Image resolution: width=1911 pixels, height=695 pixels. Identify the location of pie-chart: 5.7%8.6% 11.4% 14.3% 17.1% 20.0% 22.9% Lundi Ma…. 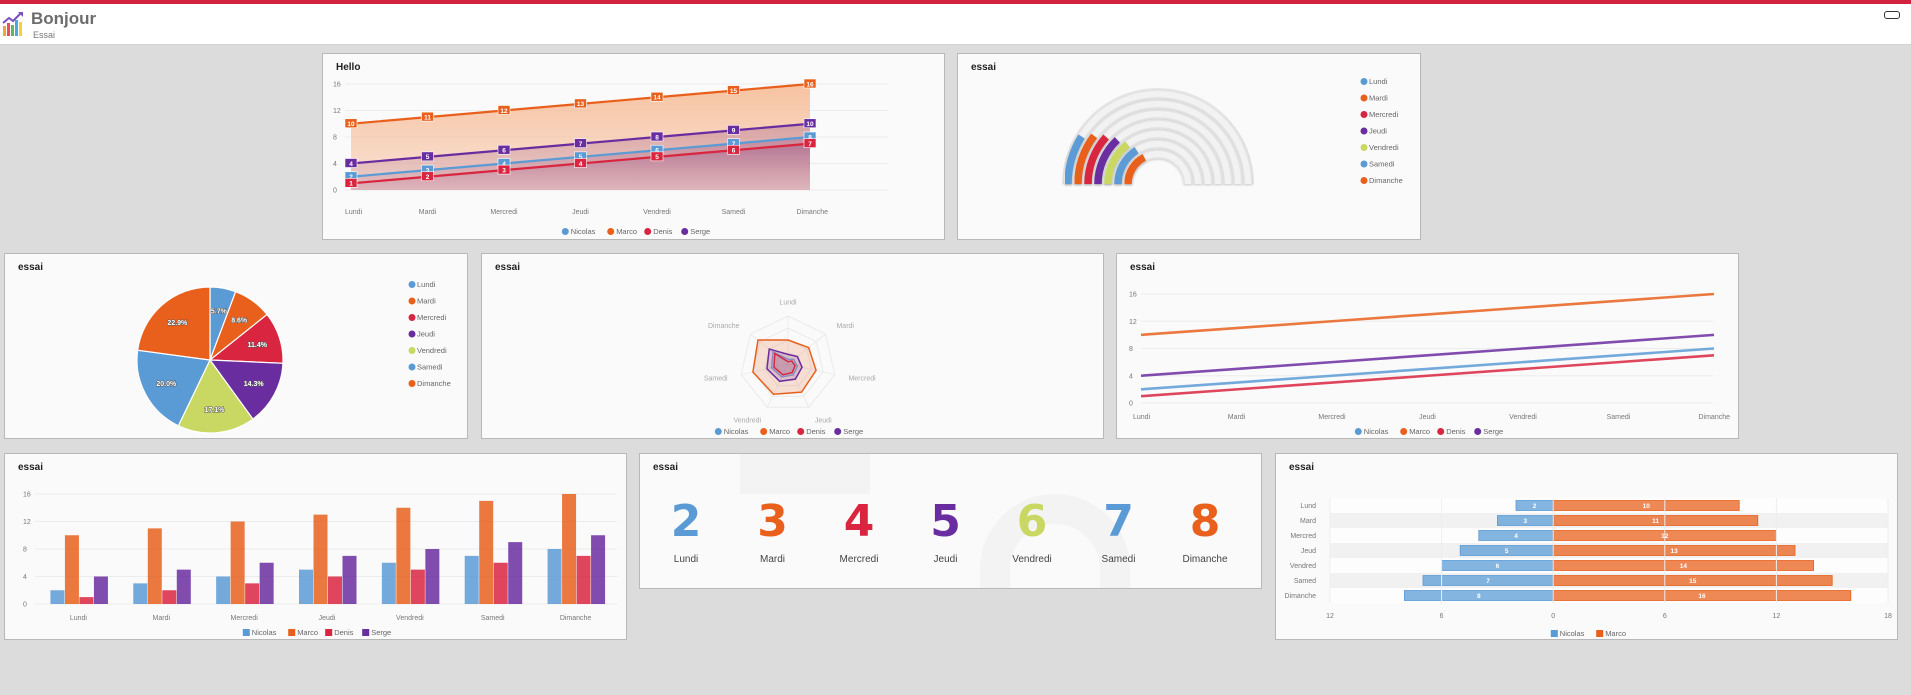
(293, 357).